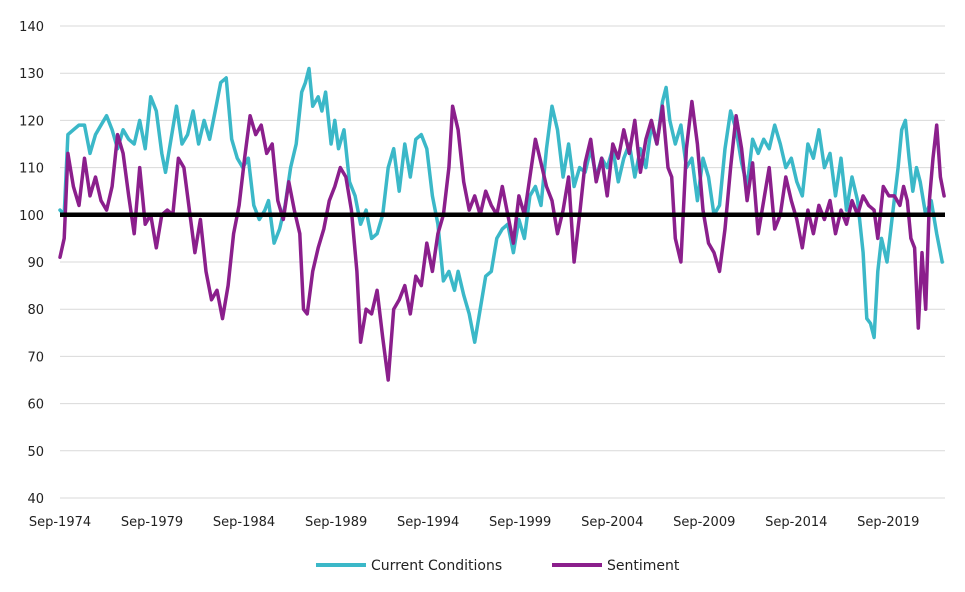  What do you see at coordinates (35, 357) in the screenshot?
I see `y-tick-label: 70` at bounding box center [35, 357].